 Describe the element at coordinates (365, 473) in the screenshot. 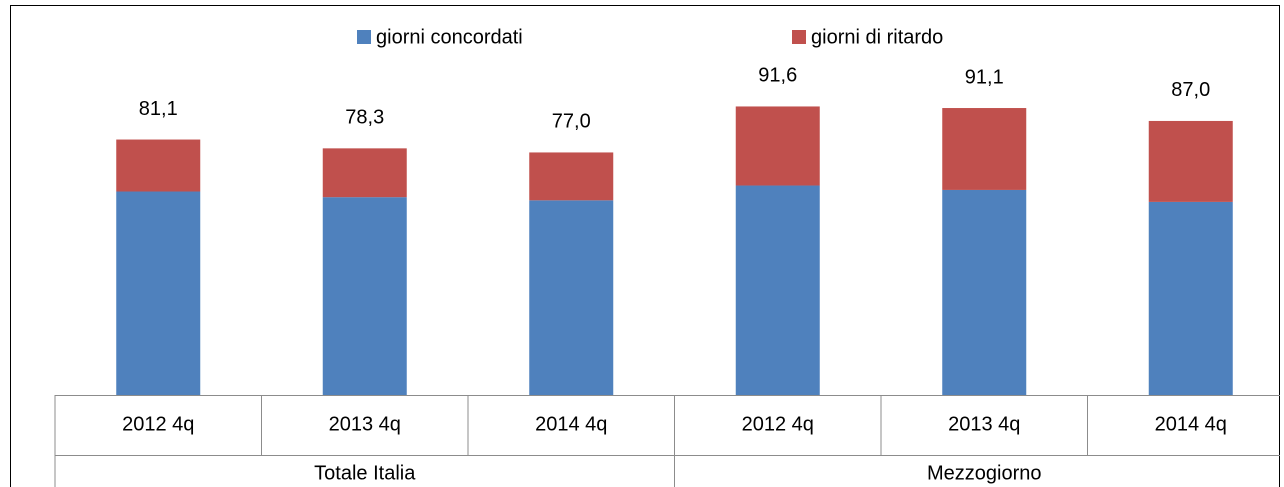

I see `group-label: Totale Italia` at that location.